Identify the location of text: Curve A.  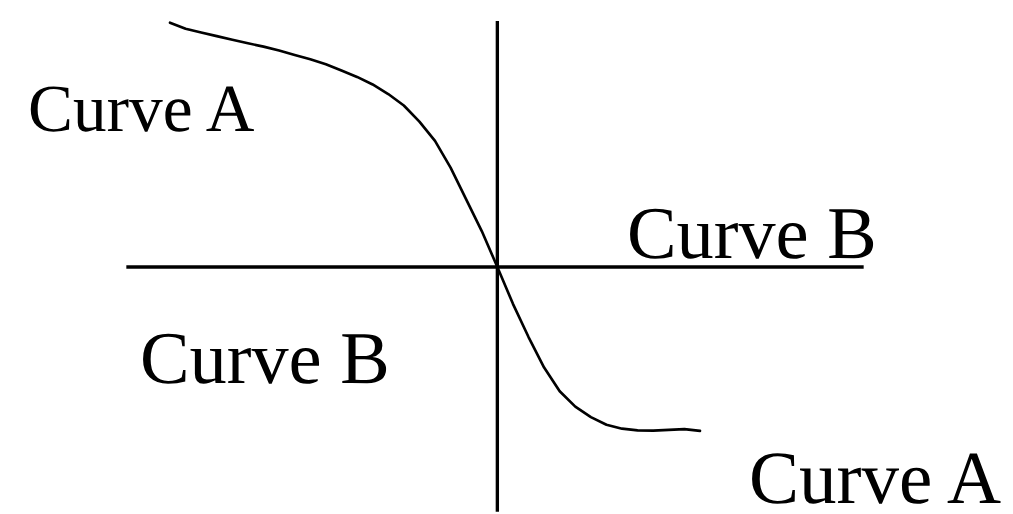
(876, 478).